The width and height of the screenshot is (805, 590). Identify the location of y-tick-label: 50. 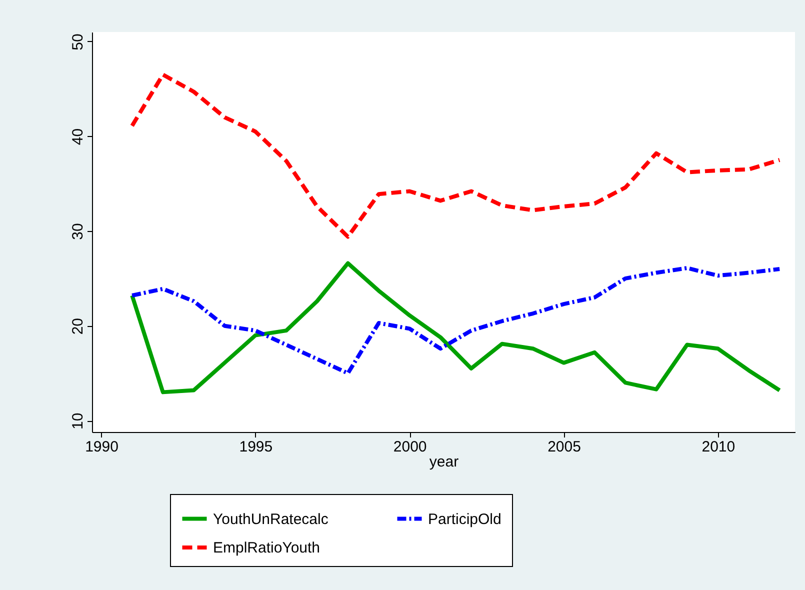
(78, 42).